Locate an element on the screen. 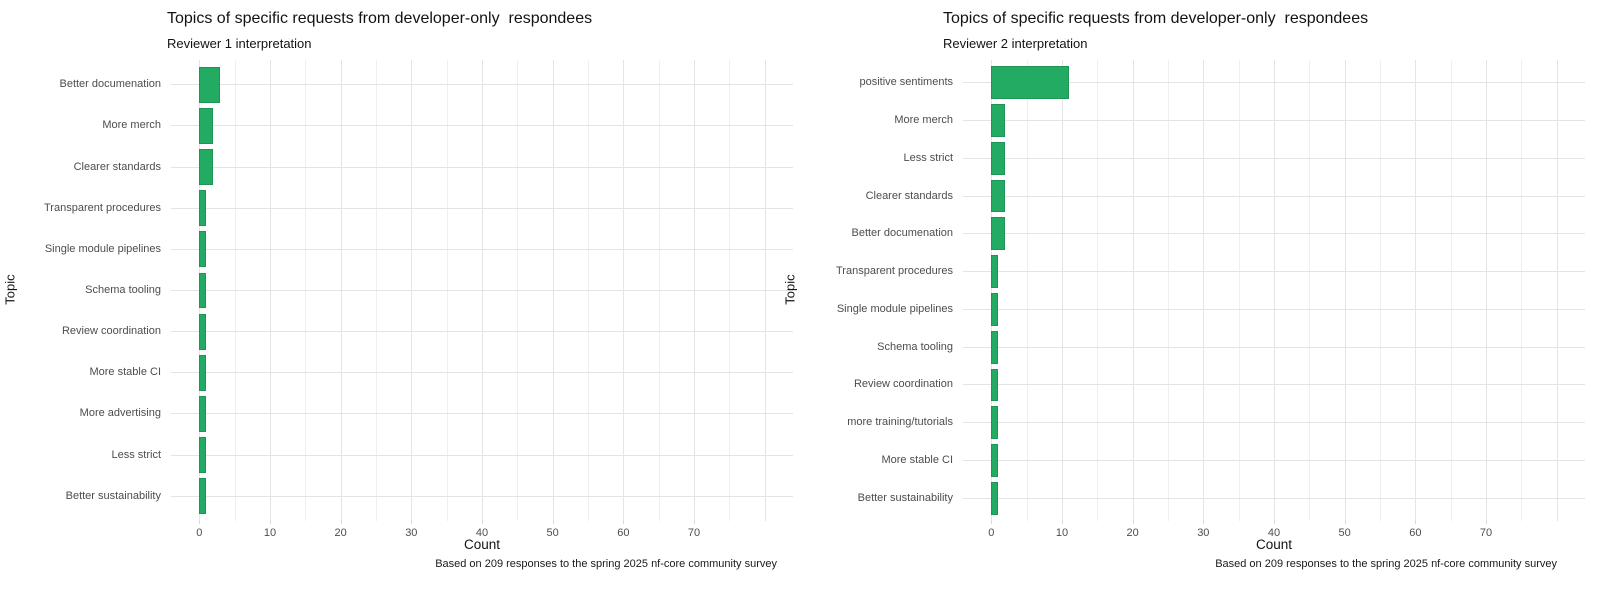  category-label: Review coordination is located at coordinates (903, 384).